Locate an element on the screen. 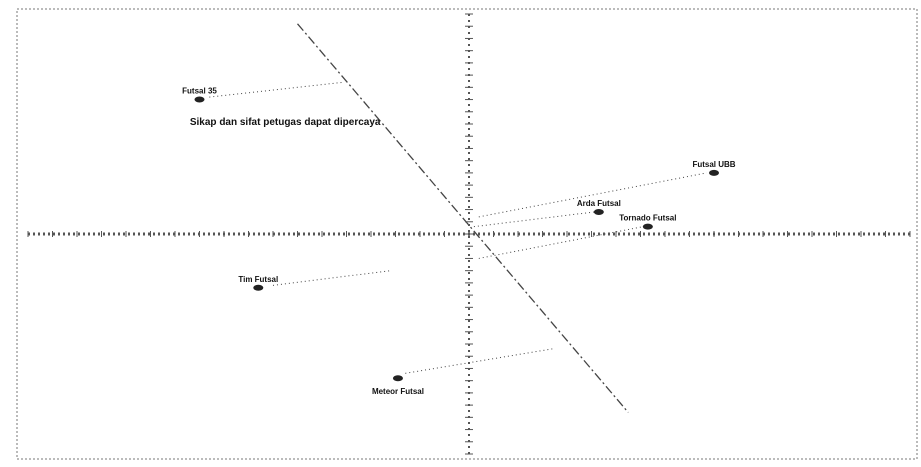 This screenshot has width=921, height=467. vector-label: Sikap dan sifat petugas dapat dipercaya is located at coordinates (285, 122).